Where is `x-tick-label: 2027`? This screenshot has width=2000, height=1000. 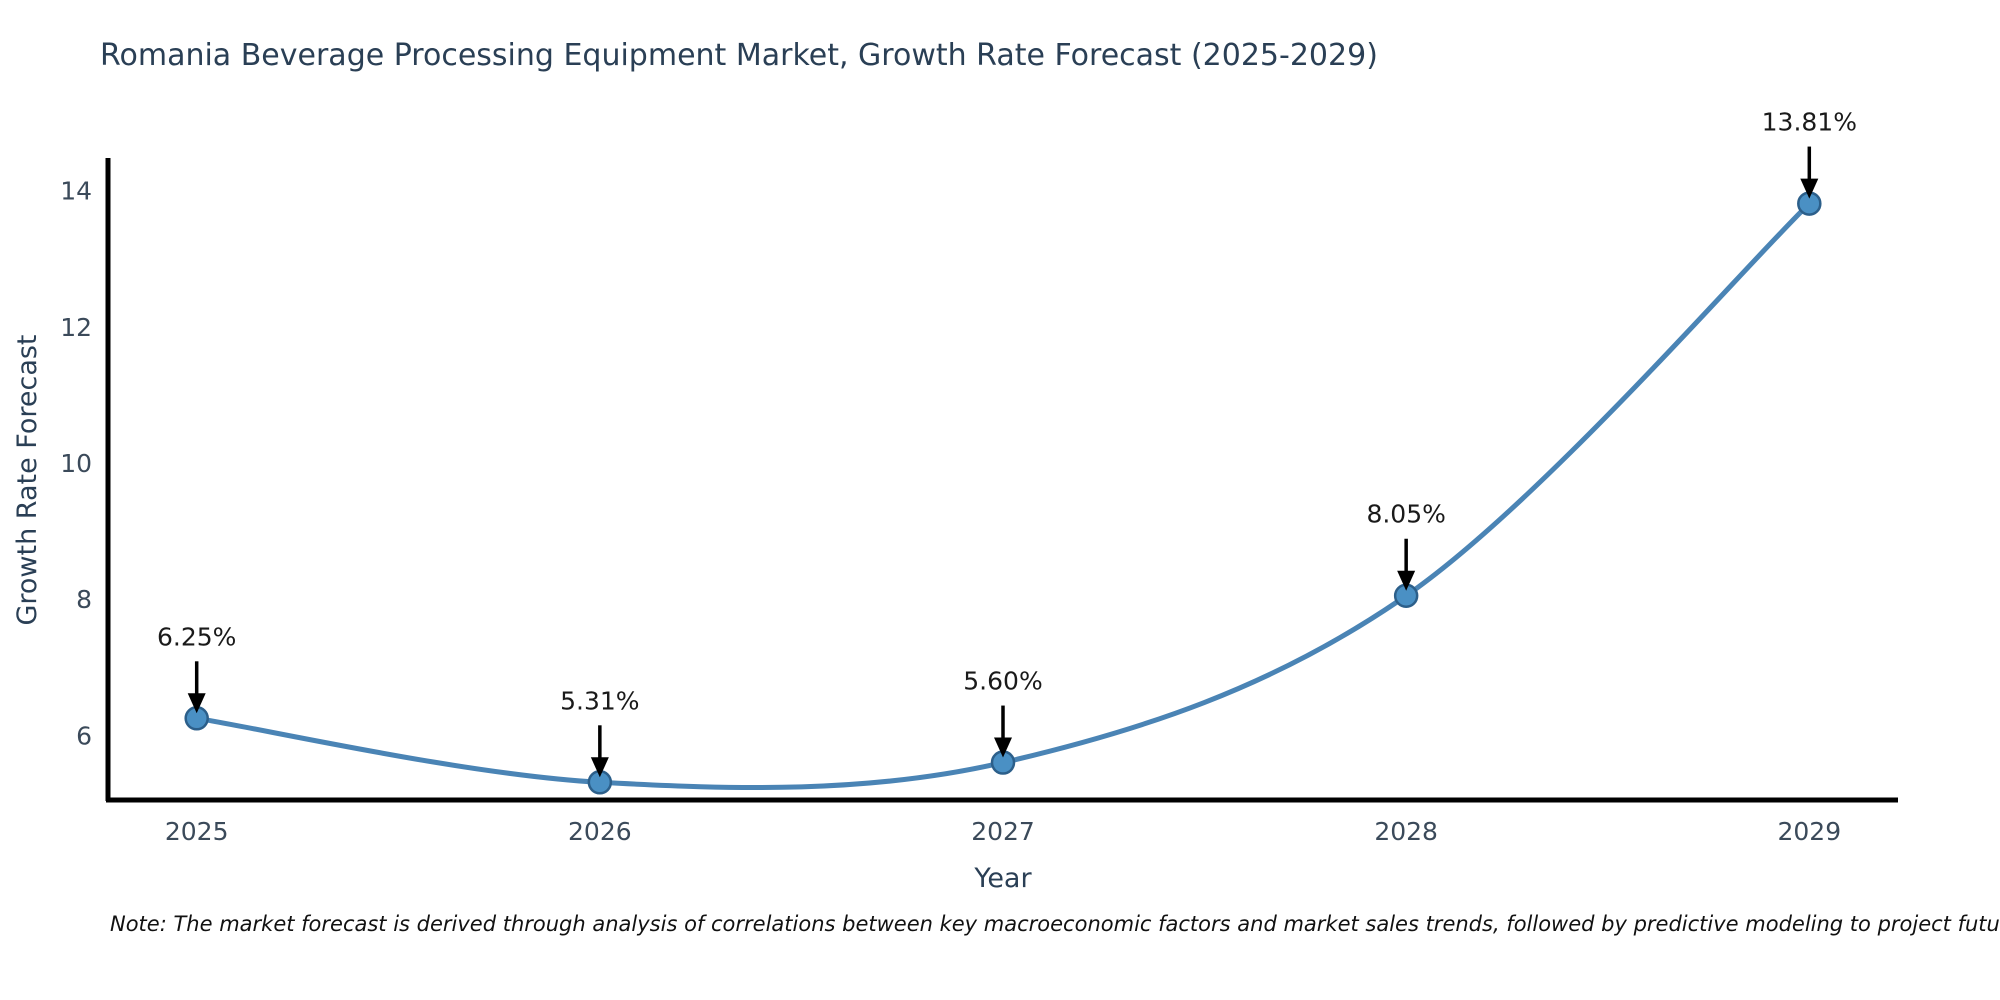
x-tick-label: 2027 is located at coordinates (1003, 831).